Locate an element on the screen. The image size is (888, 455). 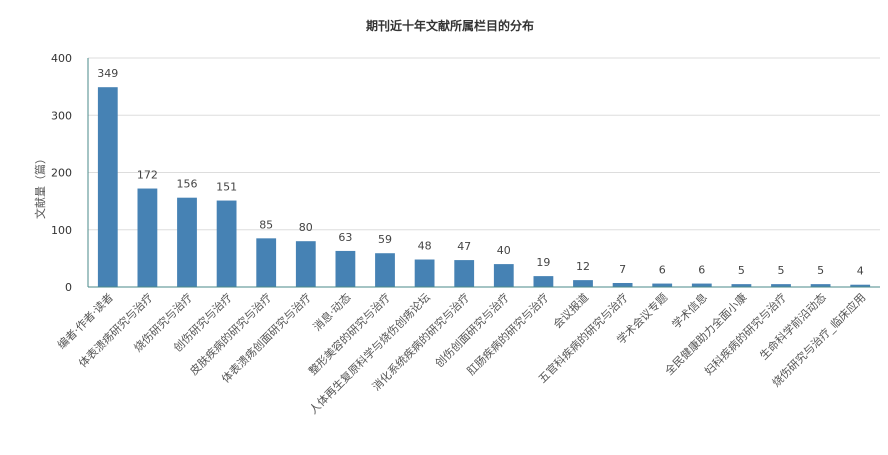
y-tick-label: 100 is located at coordinates (61, 230).